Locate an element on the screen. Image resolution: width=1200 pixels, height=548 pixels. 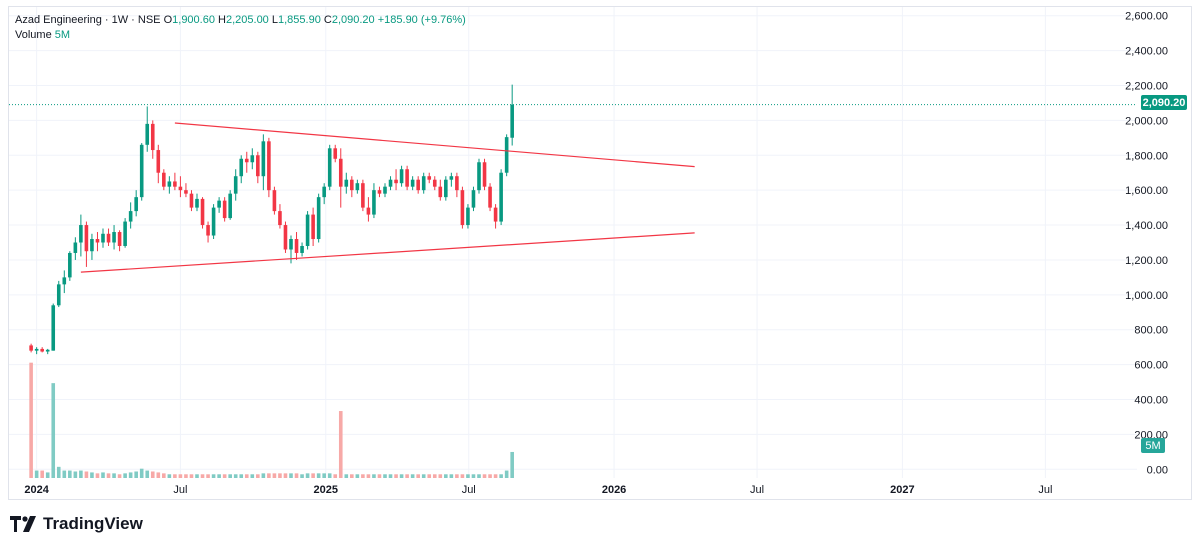
brand-name: TradingView is located at coordinates (93, 523).